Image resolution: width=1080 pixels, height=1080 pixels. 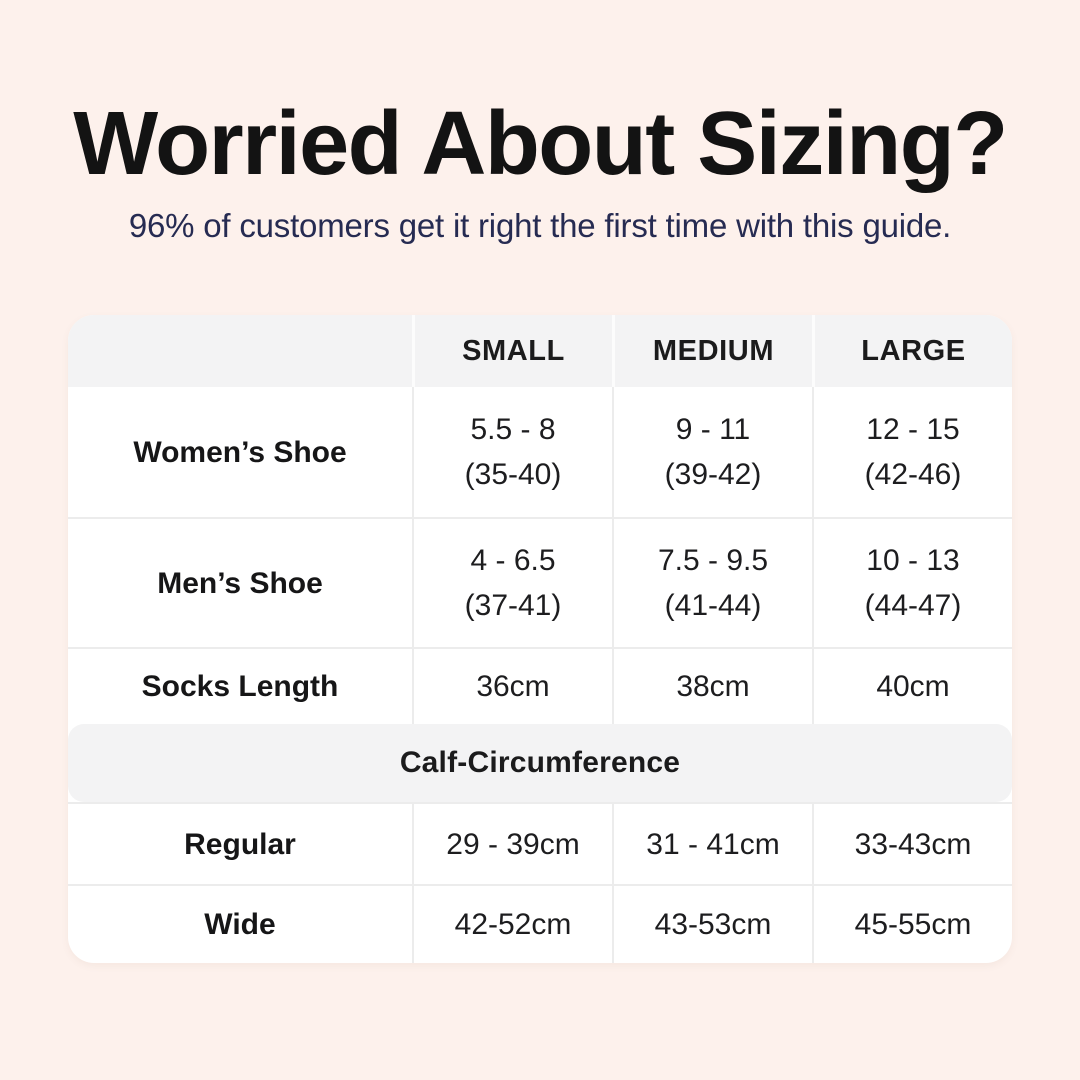 What do you see at coordinates (240, 925) in the screenshot?
I see `row-label-wide: Wide` at bounding box center [240, 925].